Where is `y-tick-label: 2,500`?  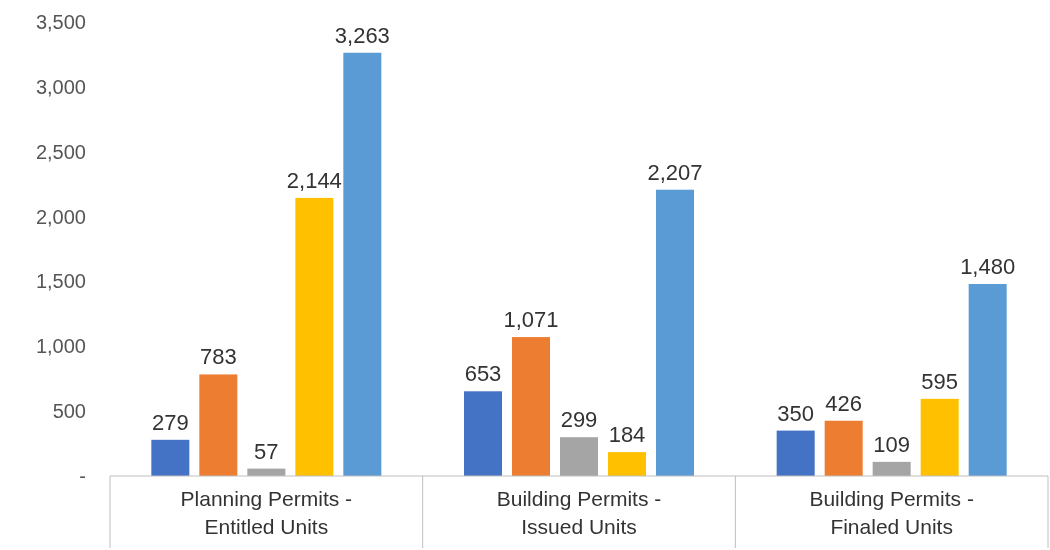 y-tick-label: 2,500 is located at coordinates (60, 151).